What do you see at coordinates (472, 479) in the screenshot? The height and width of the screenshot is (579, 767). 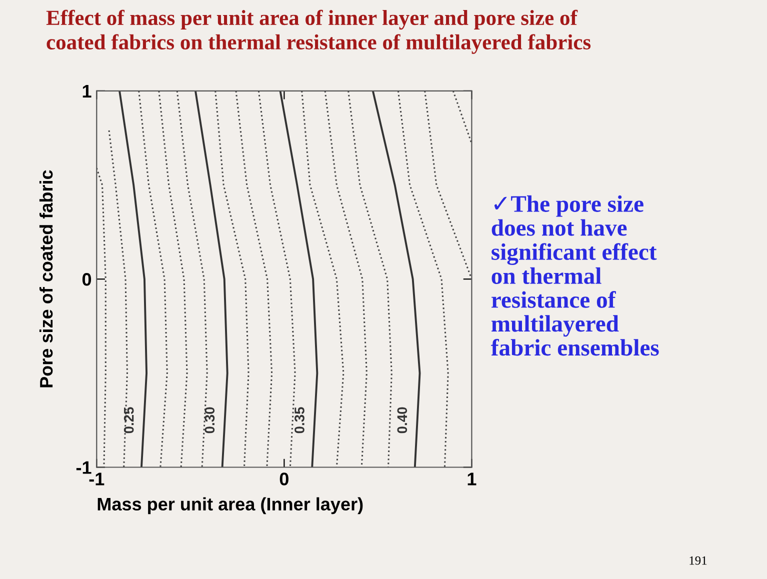 I see `x-tick-label: 1` at bounding box center [472, 479].